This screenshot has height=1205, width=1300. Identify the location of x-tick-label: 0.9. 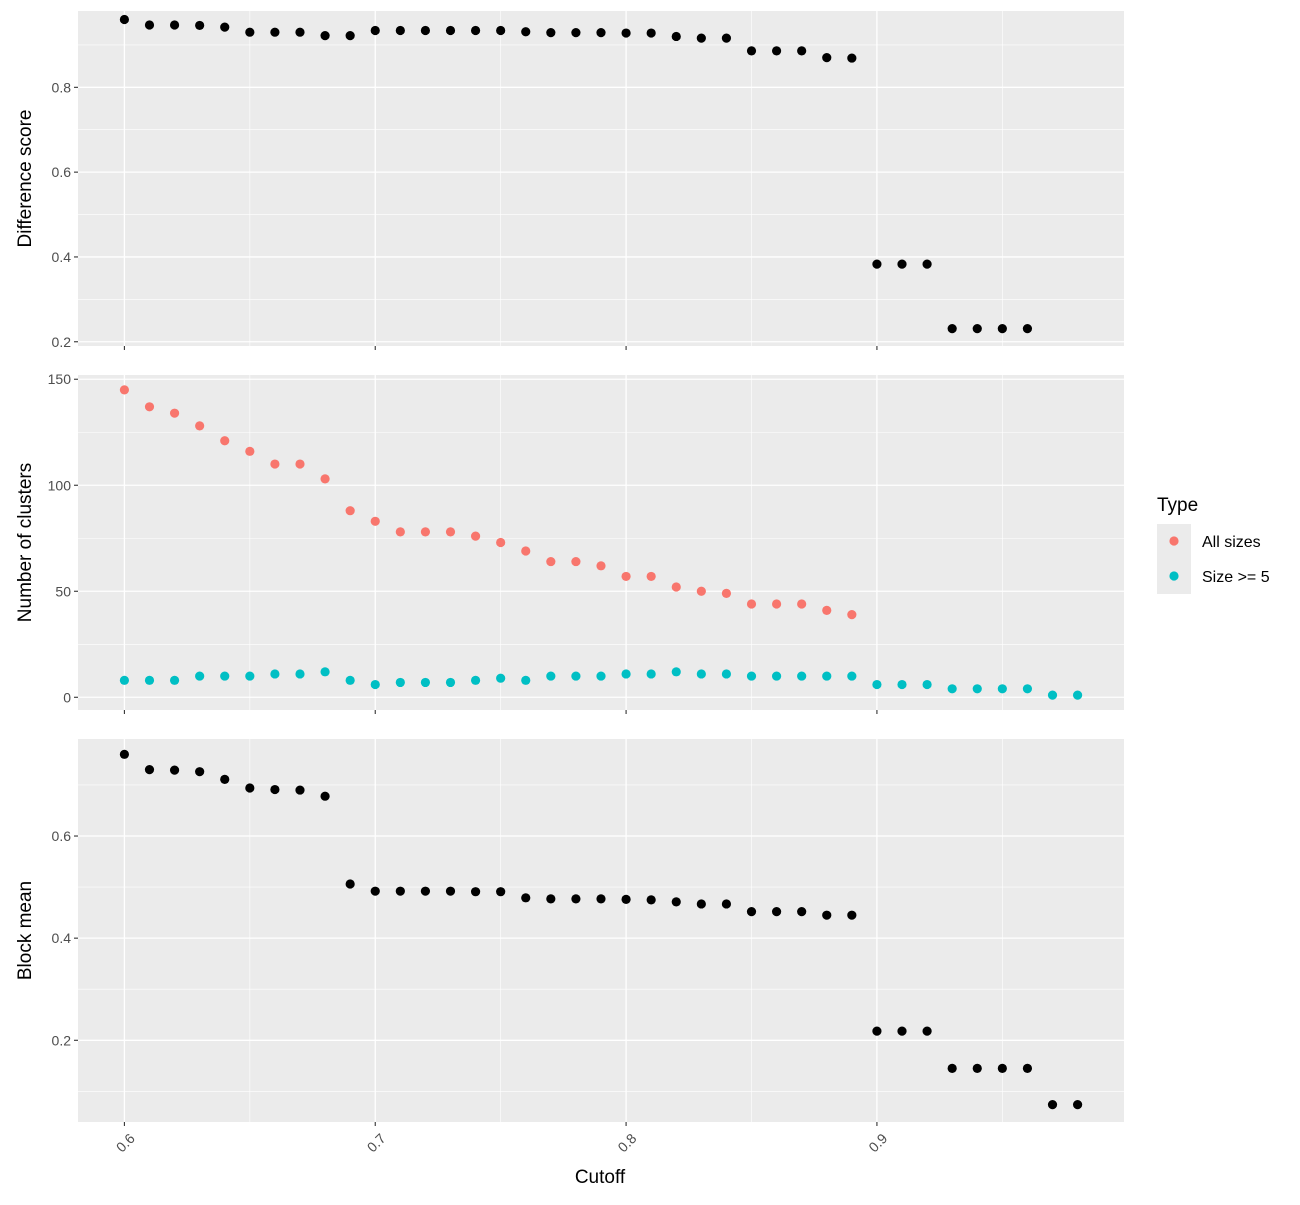
(877, 1142).